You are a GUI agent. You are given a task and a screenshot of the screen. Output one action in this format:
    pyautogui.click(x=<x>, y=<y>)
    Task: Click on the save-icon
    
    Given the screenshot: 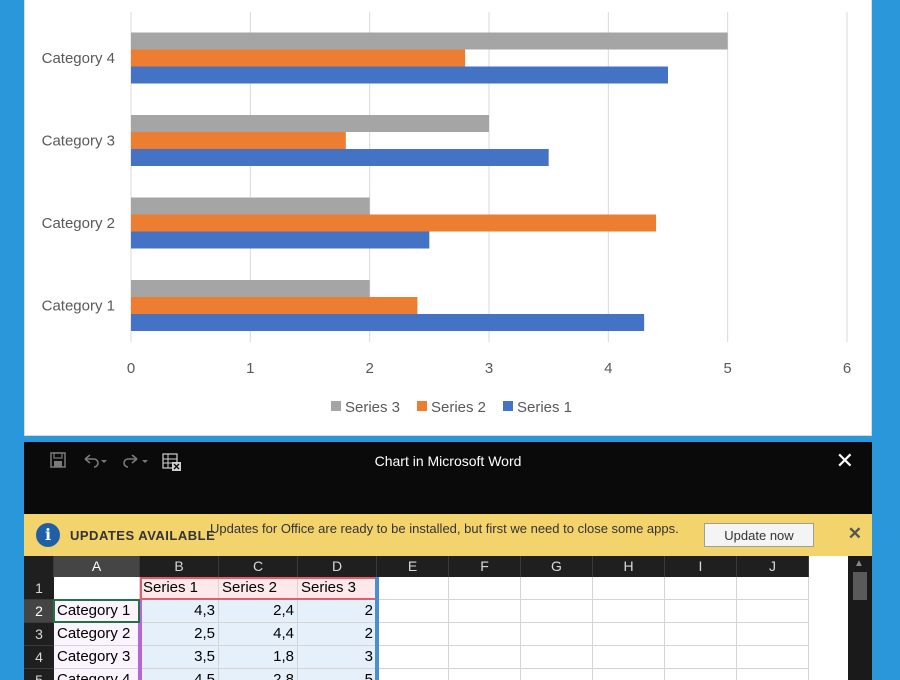 What is the action you would take?
    pyautogui.click(x=58, y=462)
    